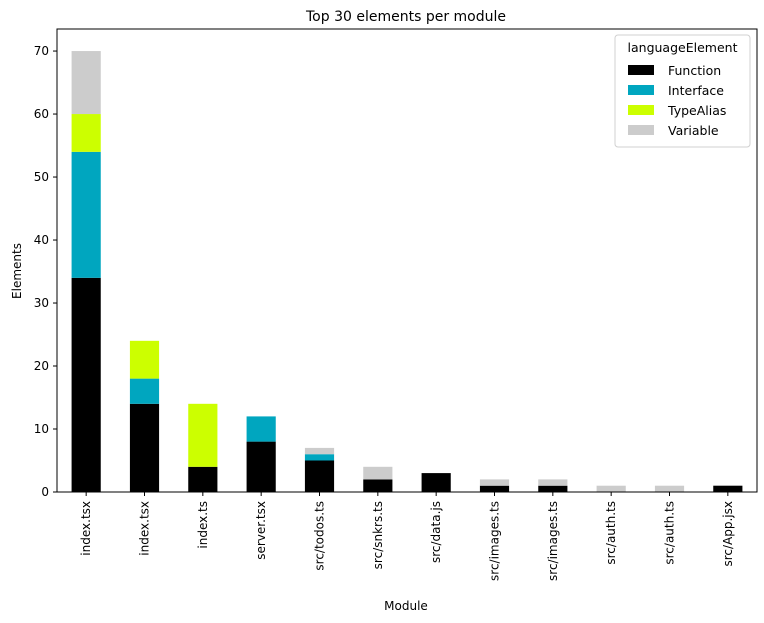  What do you see at coordinates (261, 530) in the screenshot?
I see `x-tick-label-3: server.tsx` at bounding box center [261, 530].